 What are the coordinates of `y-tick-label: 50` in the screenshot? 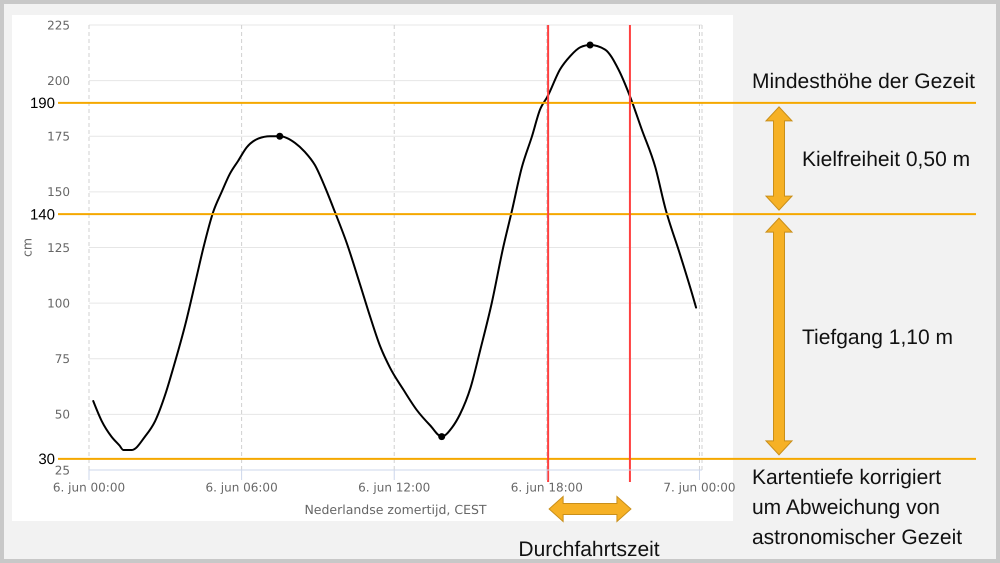 It's located at (62, 415).